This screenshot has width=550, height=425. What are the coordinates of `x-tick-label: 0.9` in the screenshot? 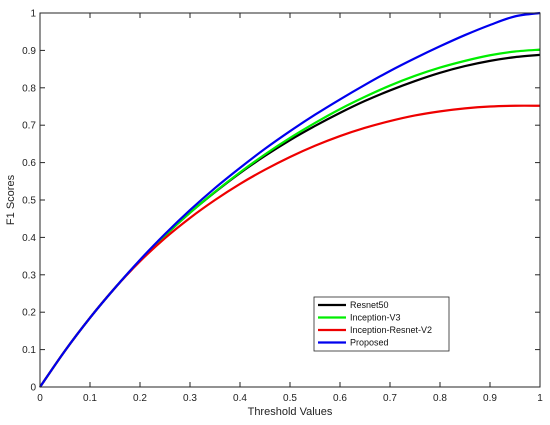 It's located at (490, 398).